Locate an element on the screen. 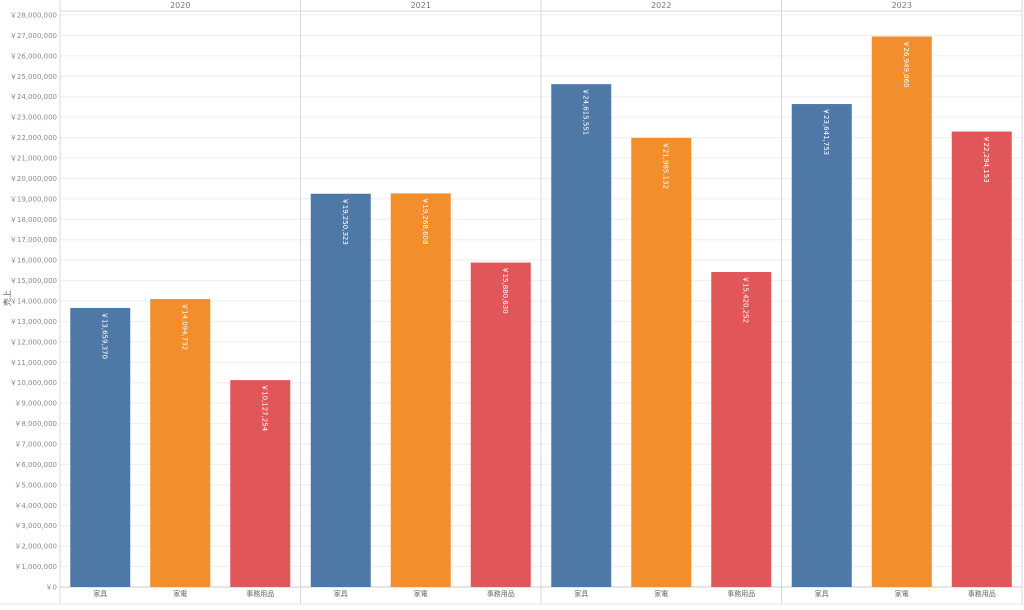 This screenshot has height=610, width=1024. category-labels: 家具 家電 事務用品 家具 家電 事務用品 家具 家電 事務用品 家具 家電 事務用品 is located at coordinates (544, 593).